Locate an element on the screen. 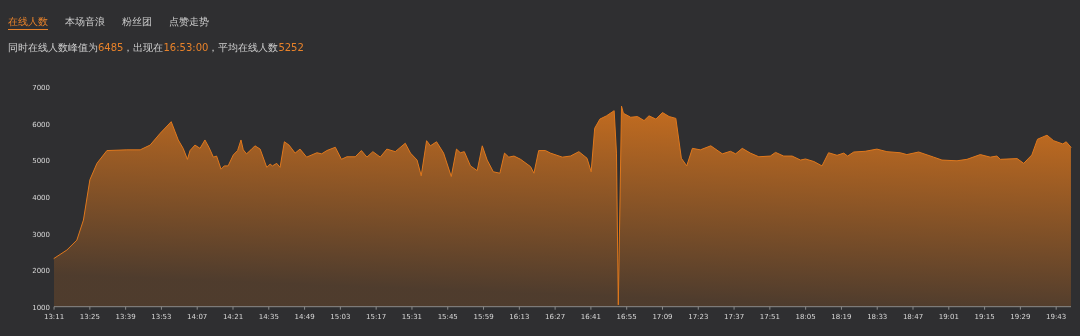 The image size is (1080, 336). text: 点赞走势 is located at coordinates (189, 21).